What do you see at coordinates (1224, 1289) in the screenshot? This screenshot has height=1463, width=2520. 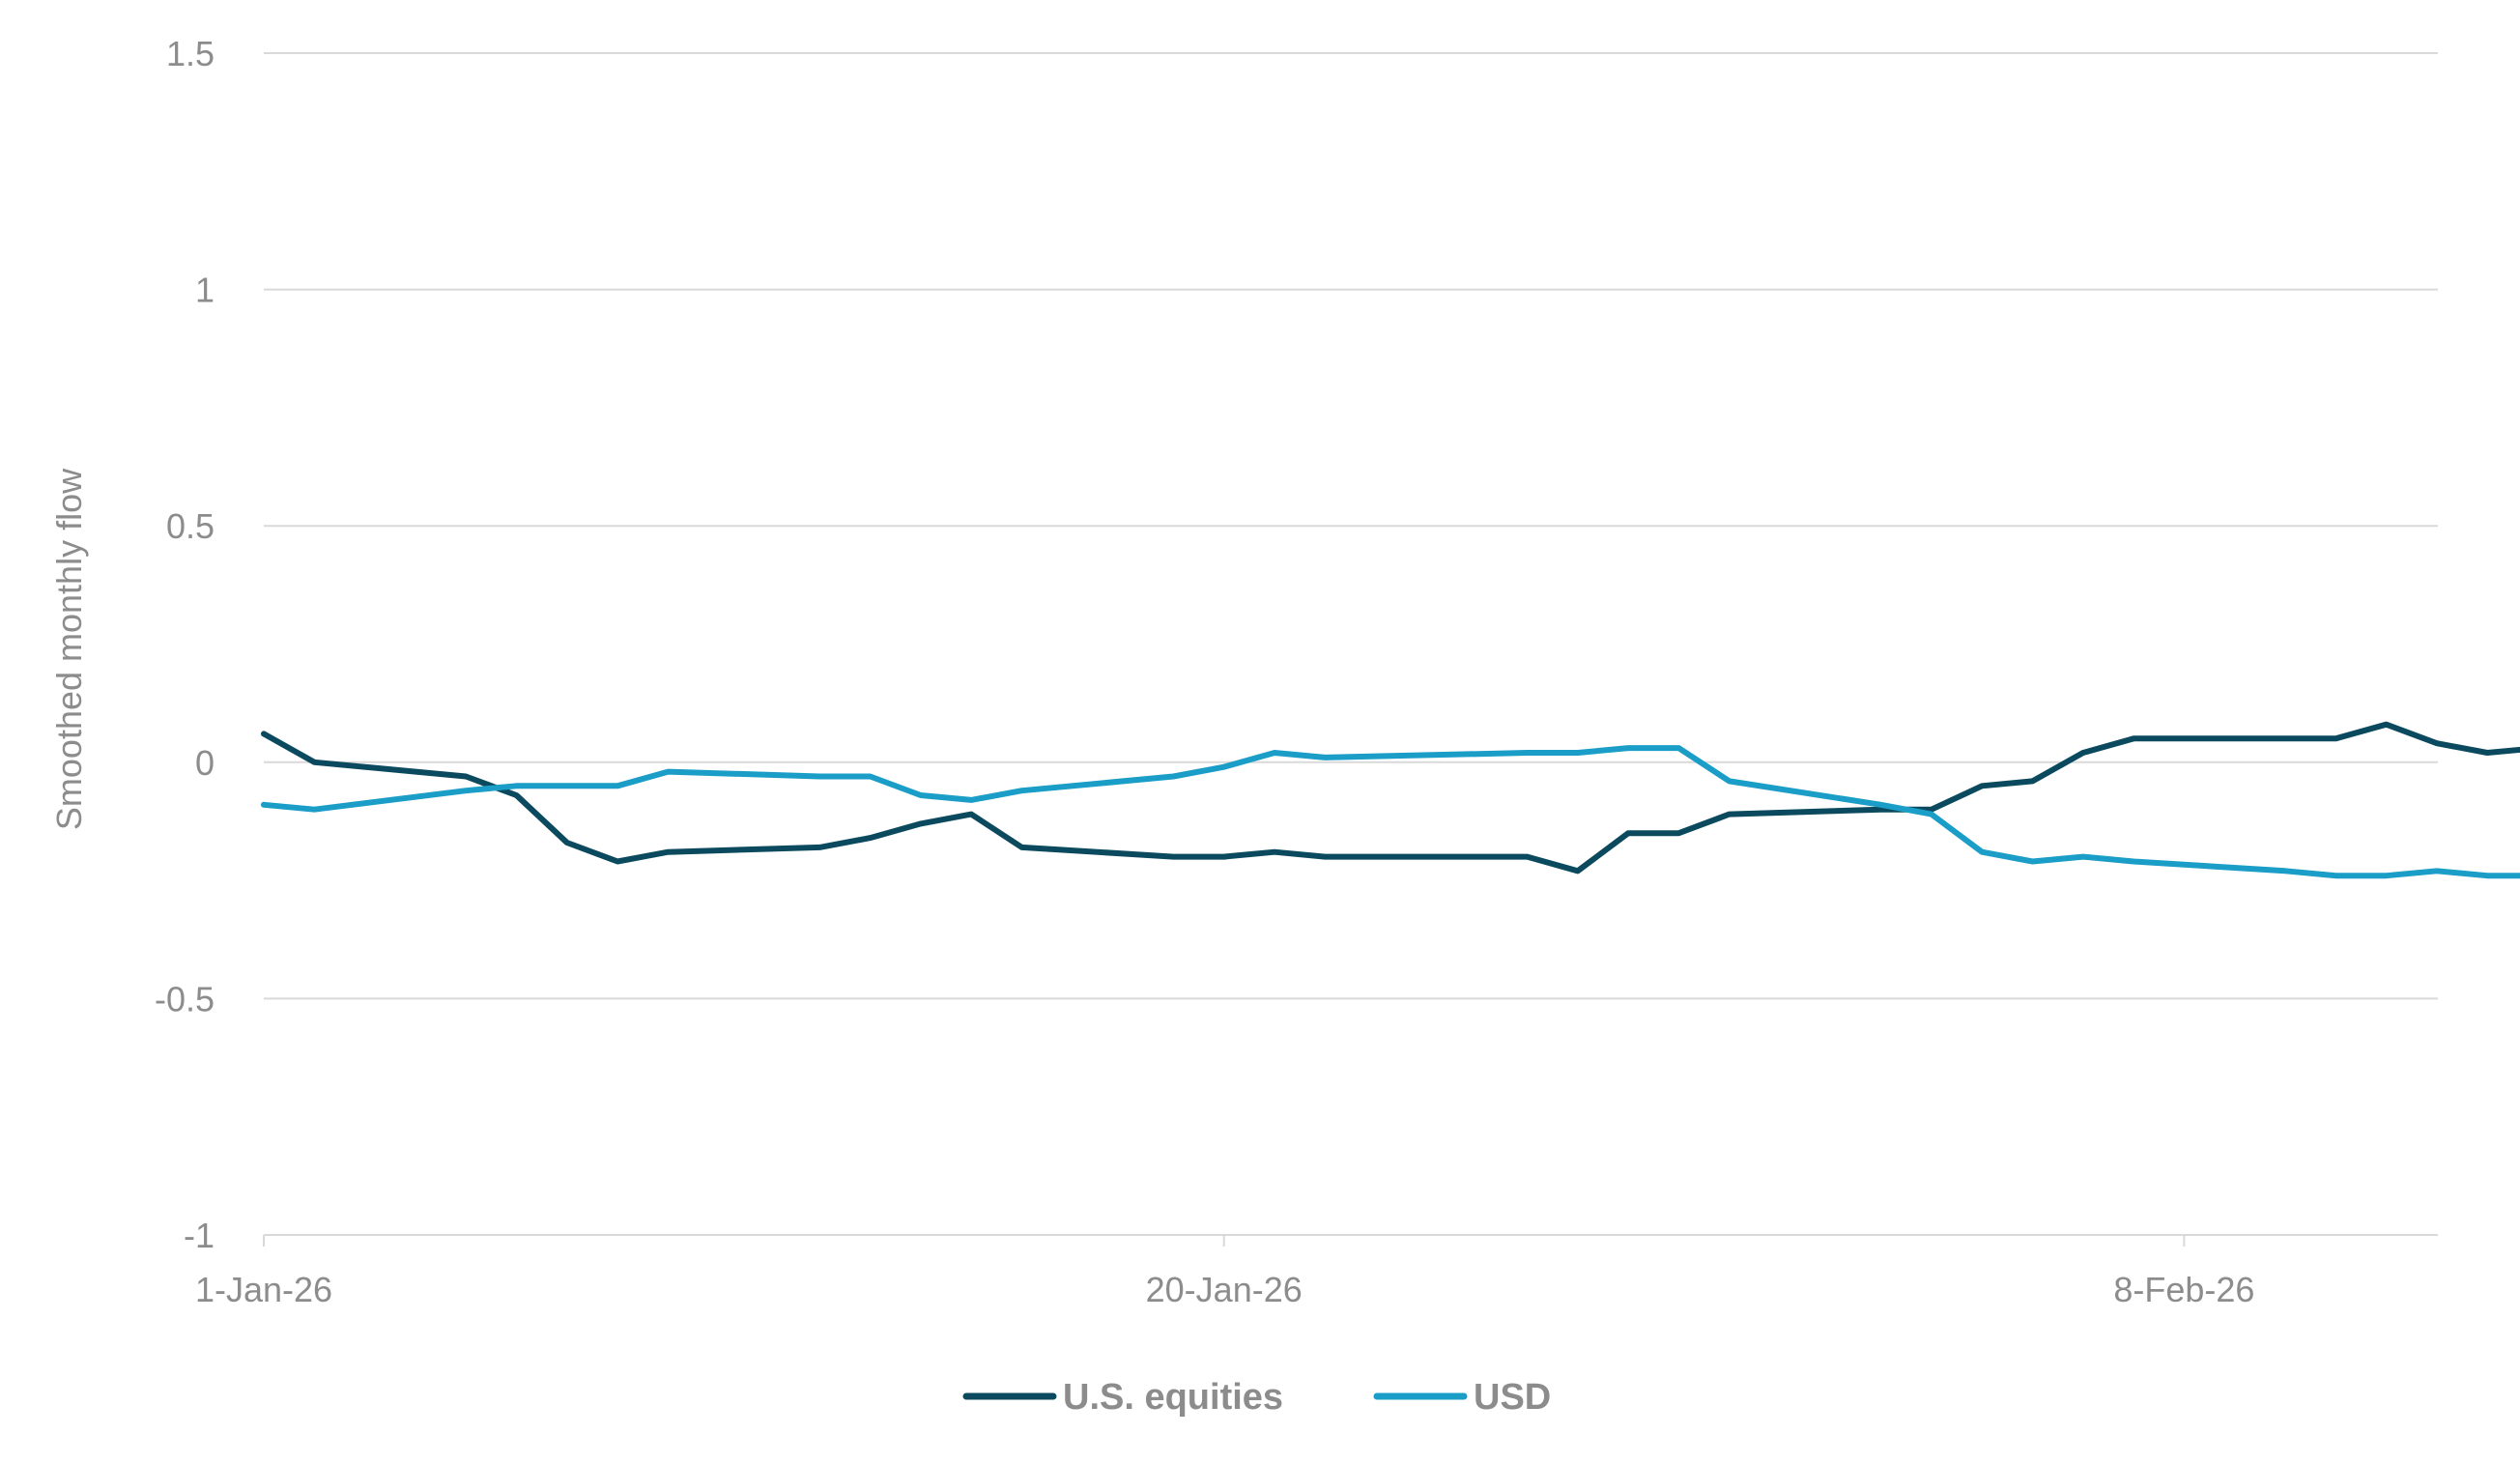 I see `x-tick-label: 20-Jan-26` at bounding box center [1224, 1289].